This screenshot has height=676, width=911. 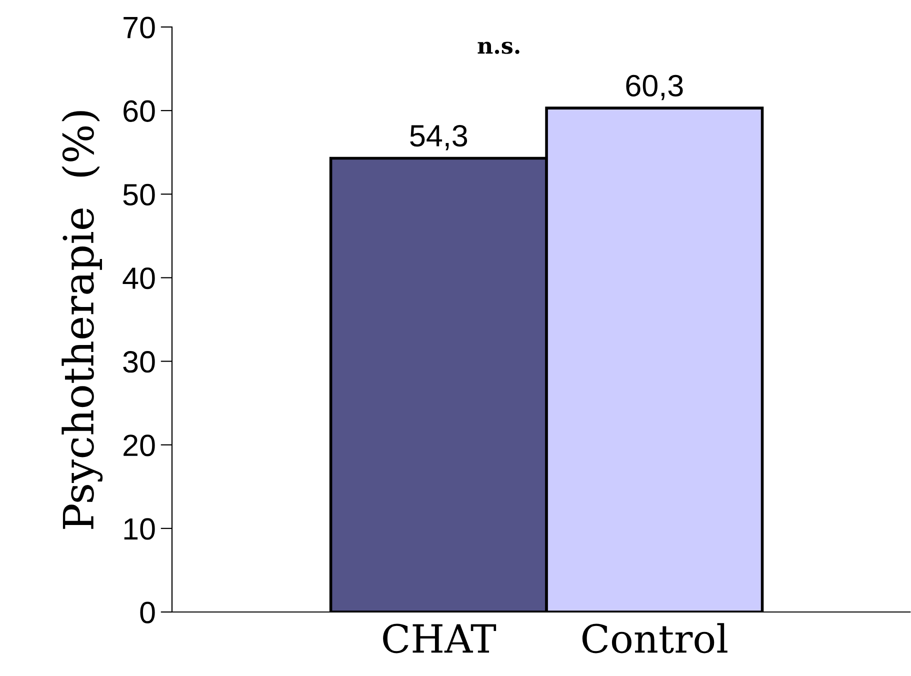 What do you see at coordinates (138, 278) in the screenshot?
I see `y-tick-label: 40` at bounding box center [138, 278].